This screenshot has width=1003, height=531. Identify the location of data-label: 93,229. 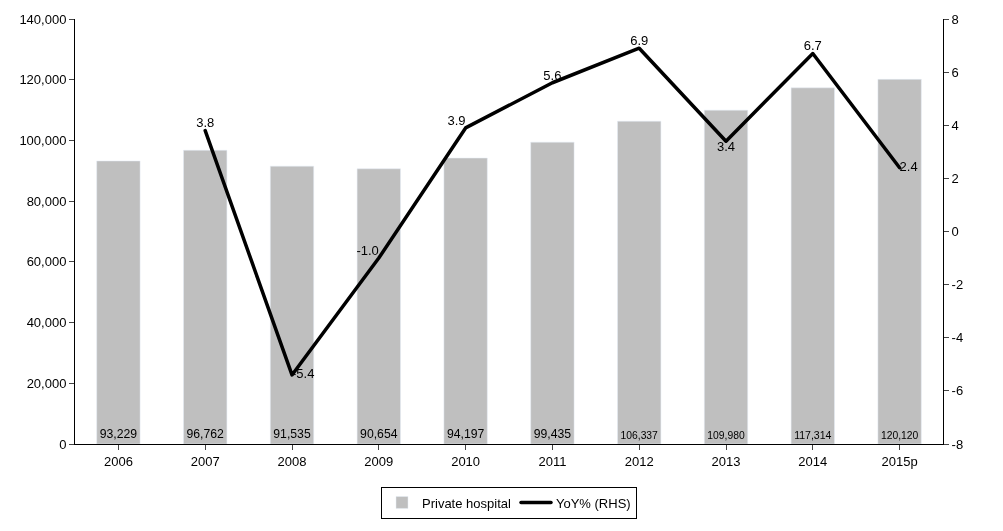
(118, 434).